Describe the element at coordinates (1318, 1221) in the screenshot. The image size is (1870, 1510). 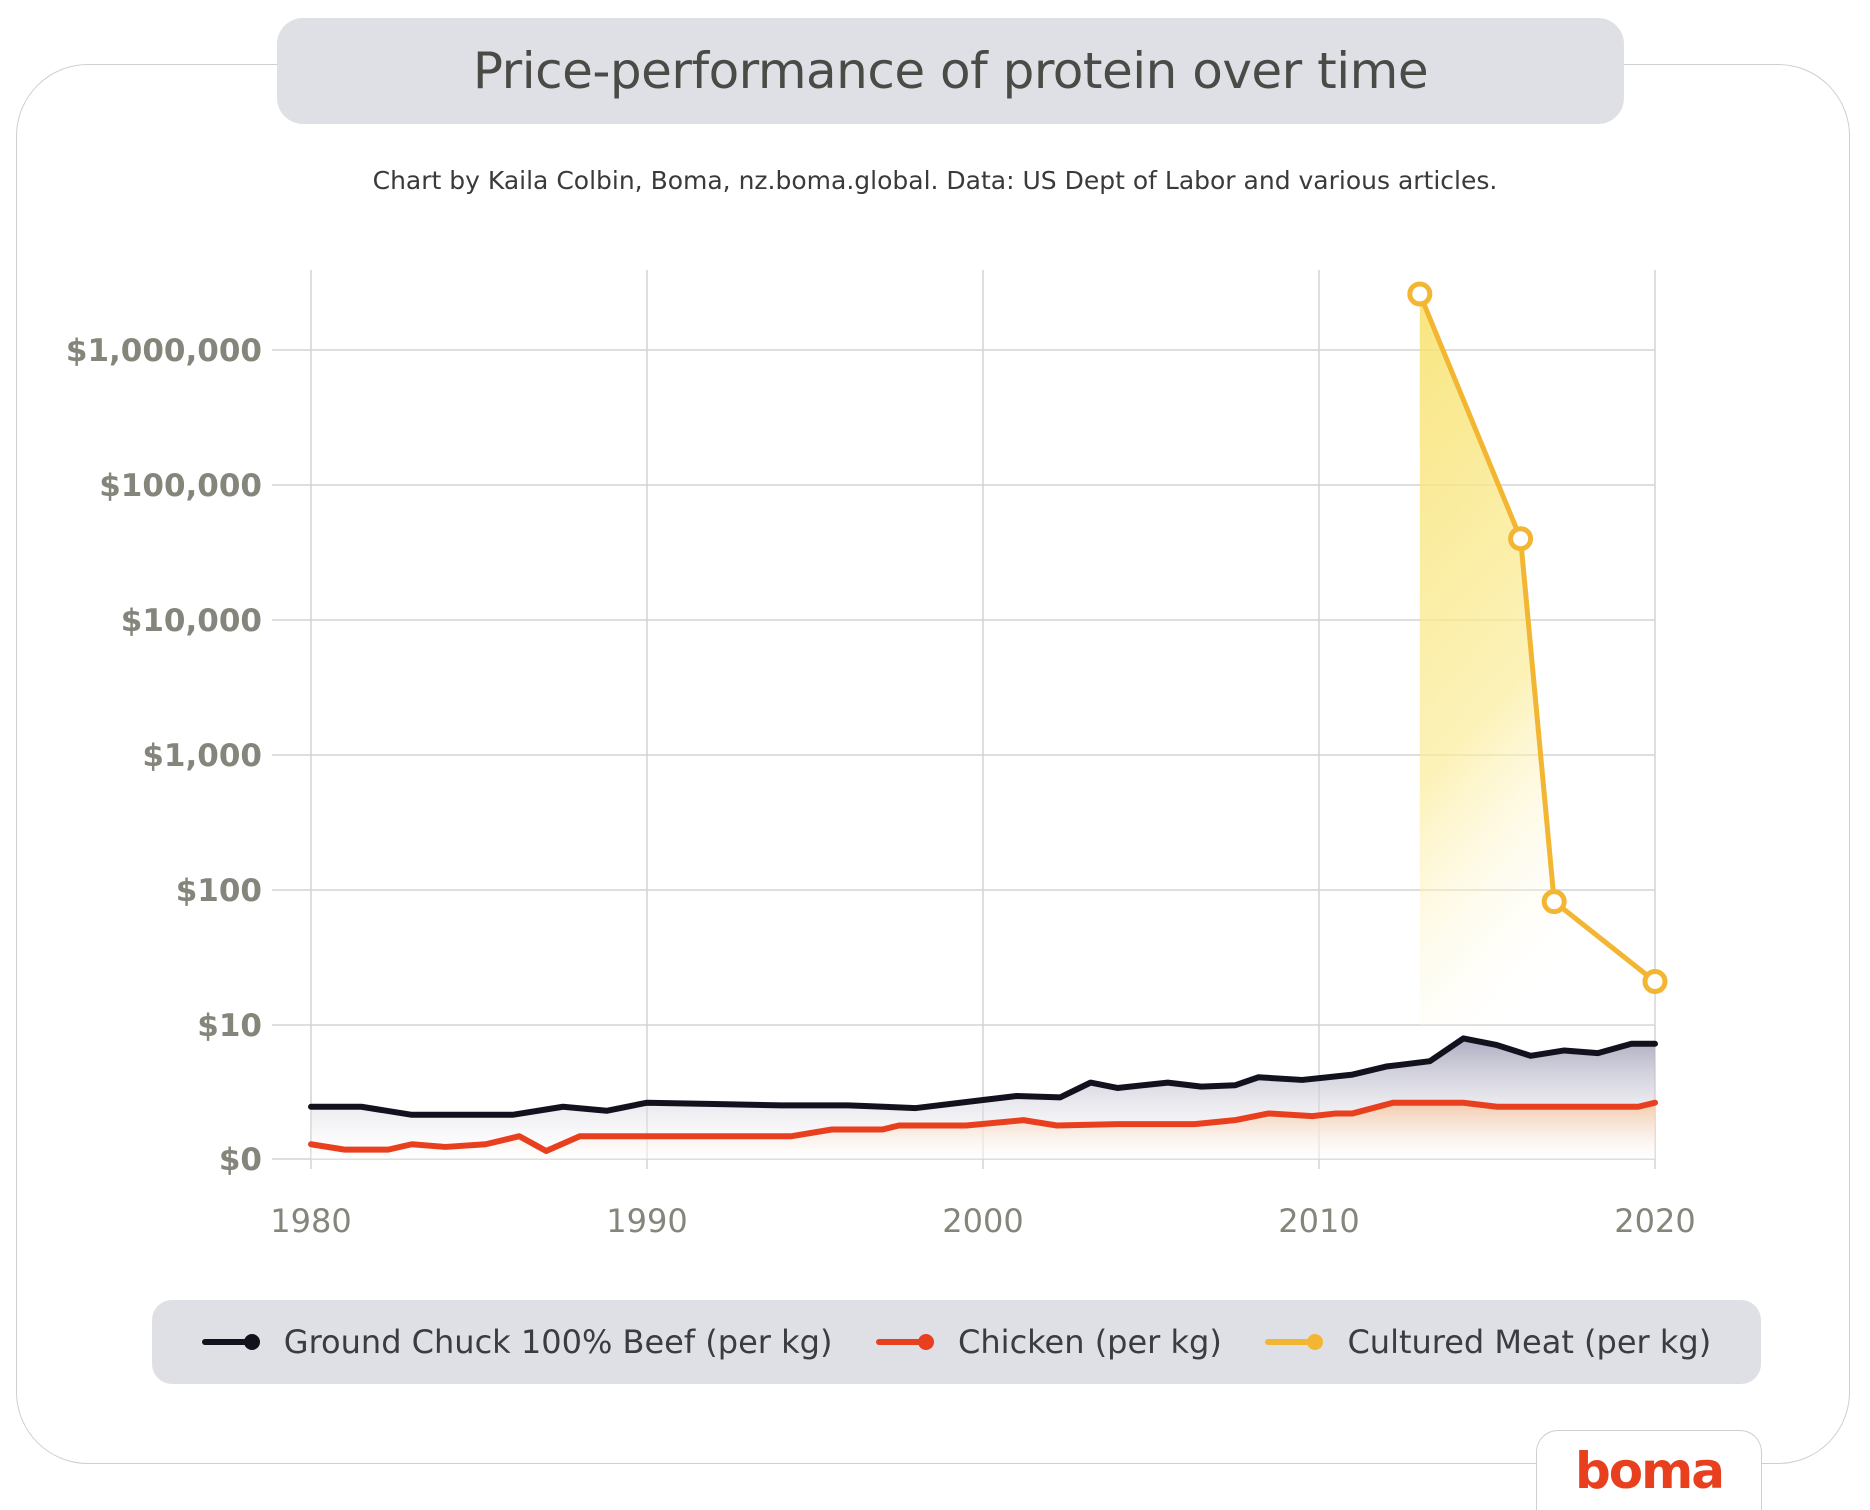
I see `x-tick-label: 2010` at that location.